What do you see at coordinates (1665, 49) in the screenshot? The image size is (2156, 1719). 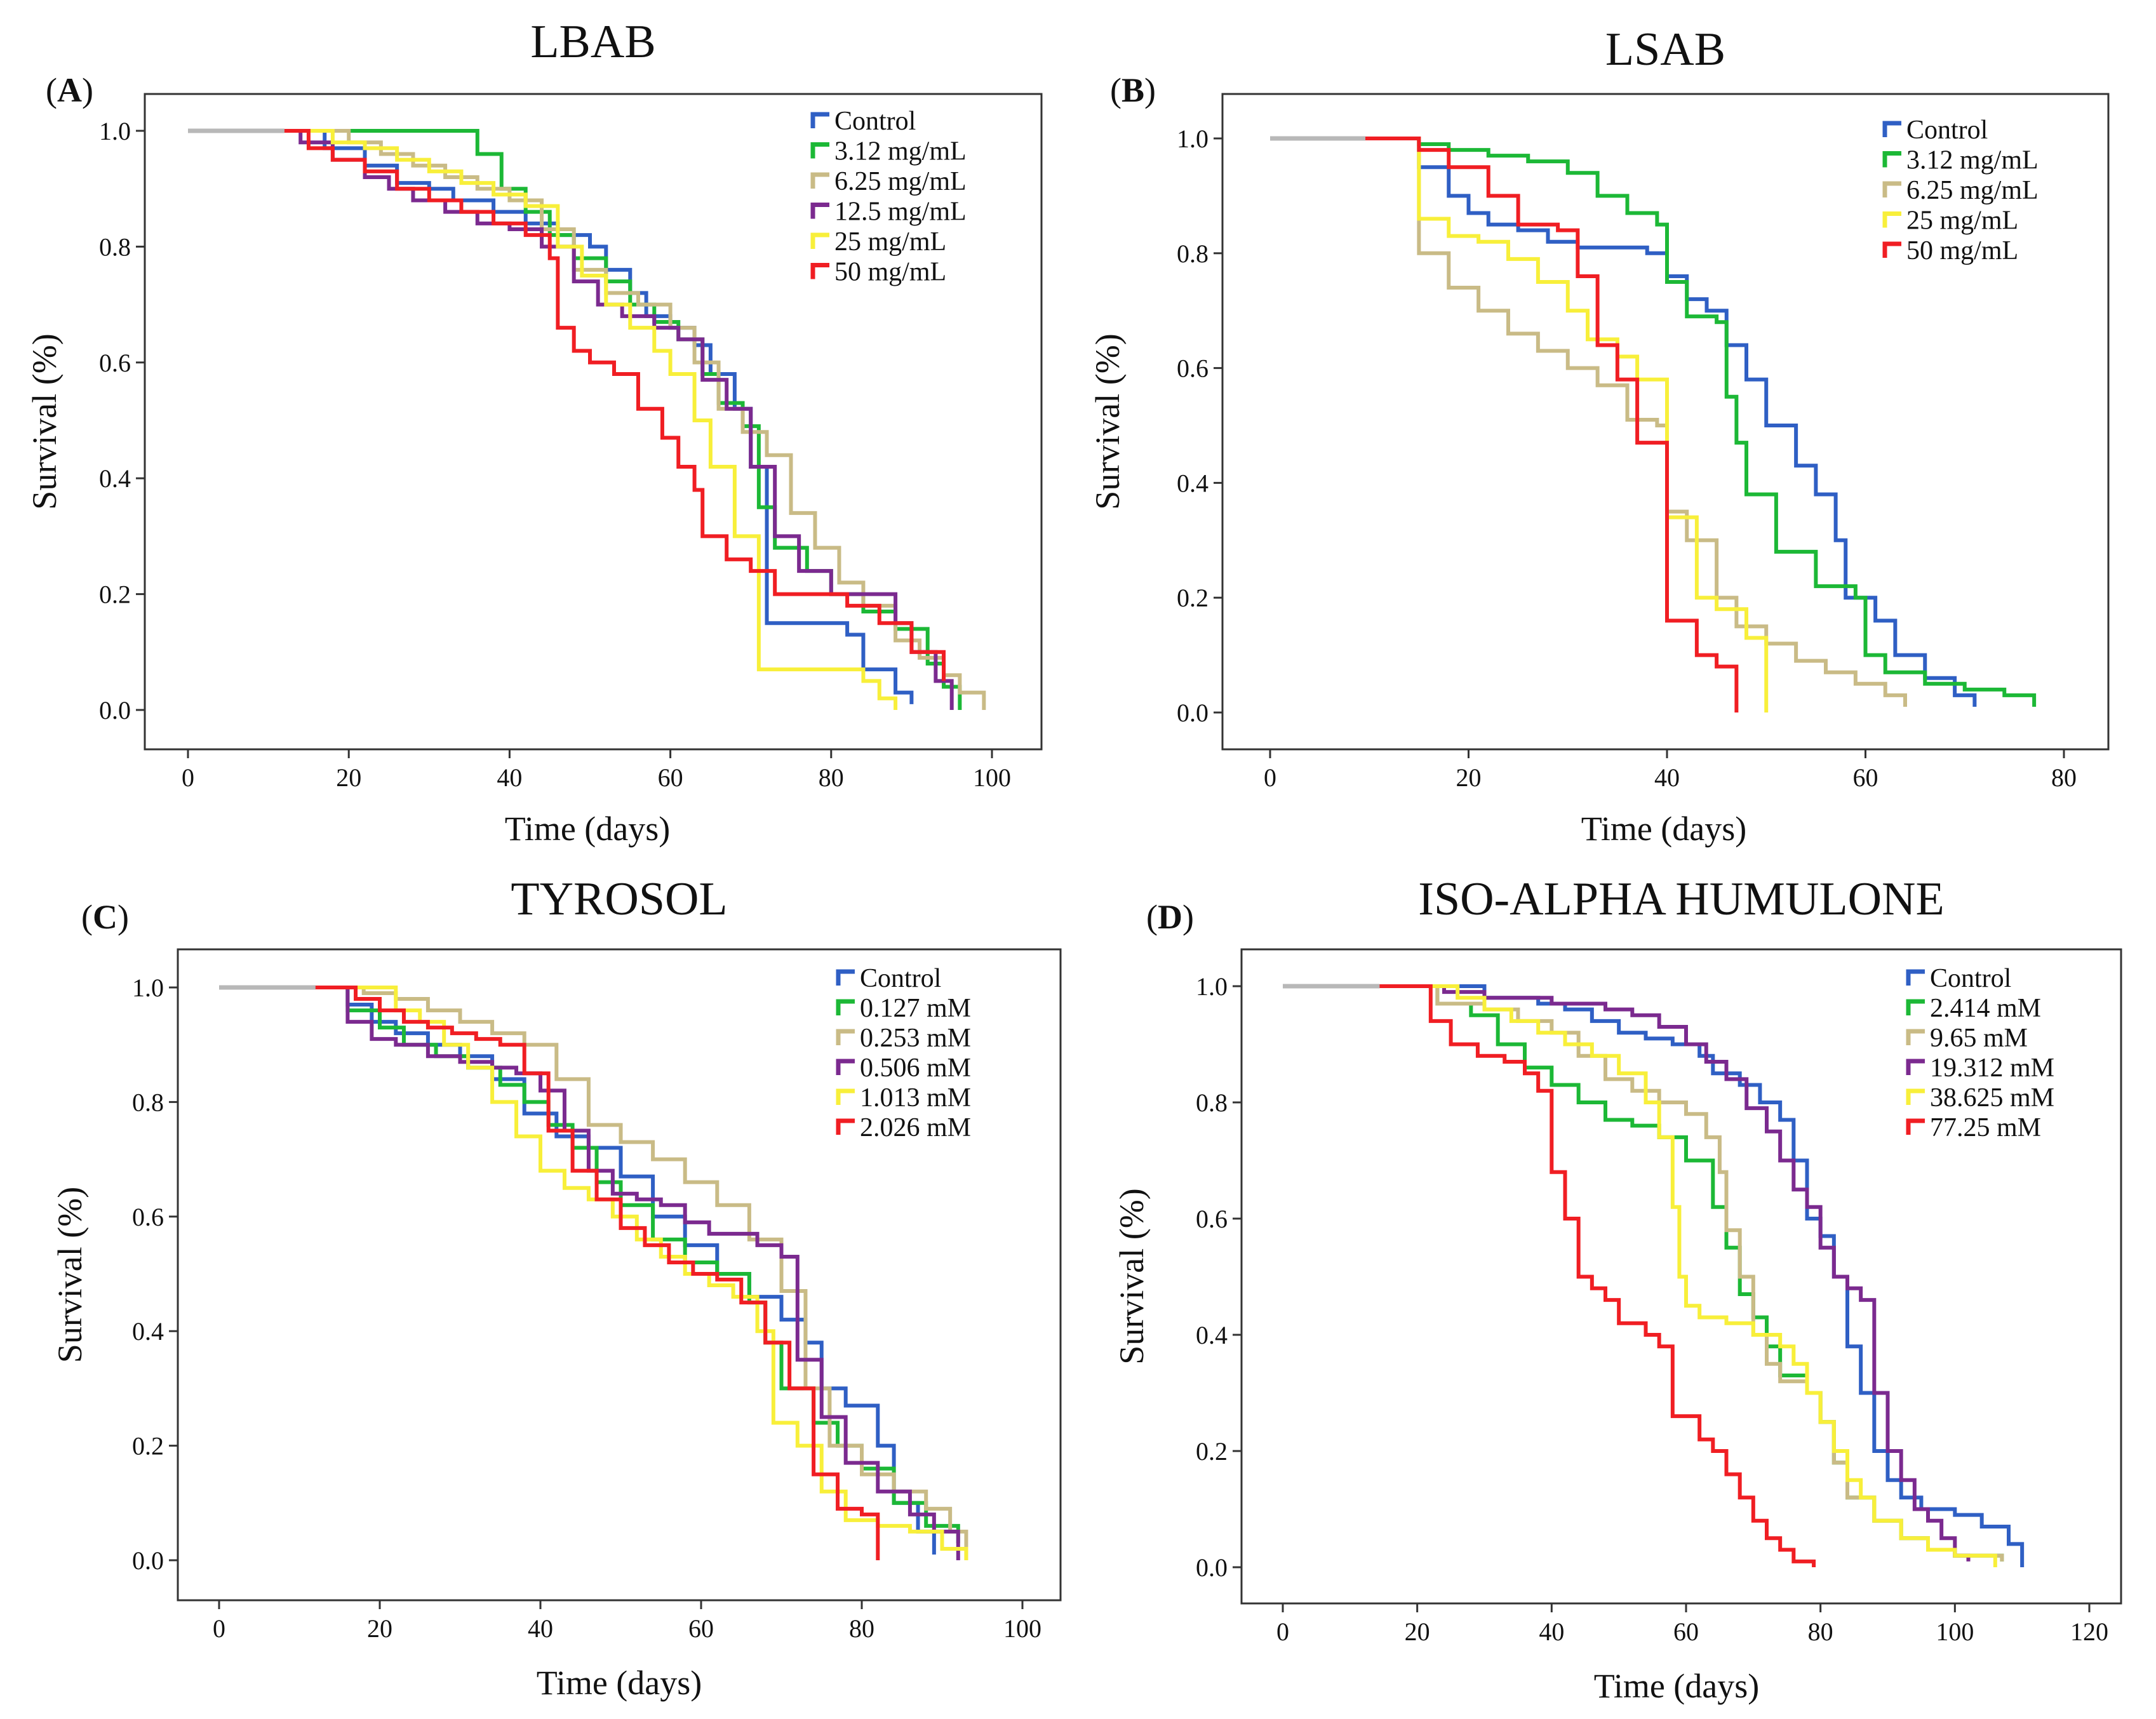 I see `chart-title: LSAB` at bounding box center [1665, 49].